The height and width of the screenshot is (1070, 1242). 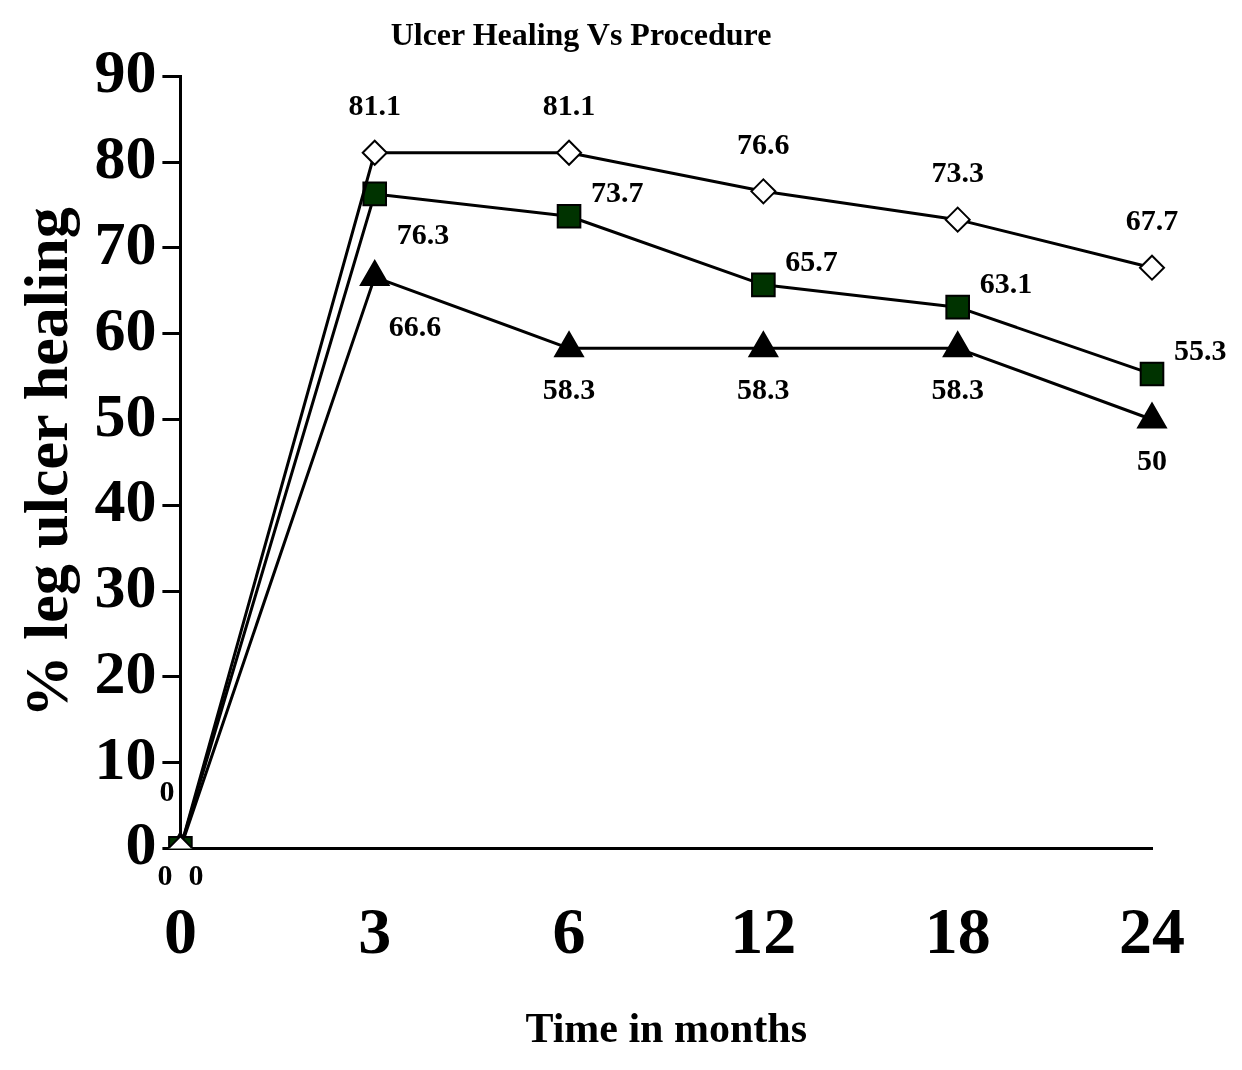 What do you see at coordinates (125, 242) in the screenshot?
I see `y-tick-label: 70` at bounding box center [125, 242].